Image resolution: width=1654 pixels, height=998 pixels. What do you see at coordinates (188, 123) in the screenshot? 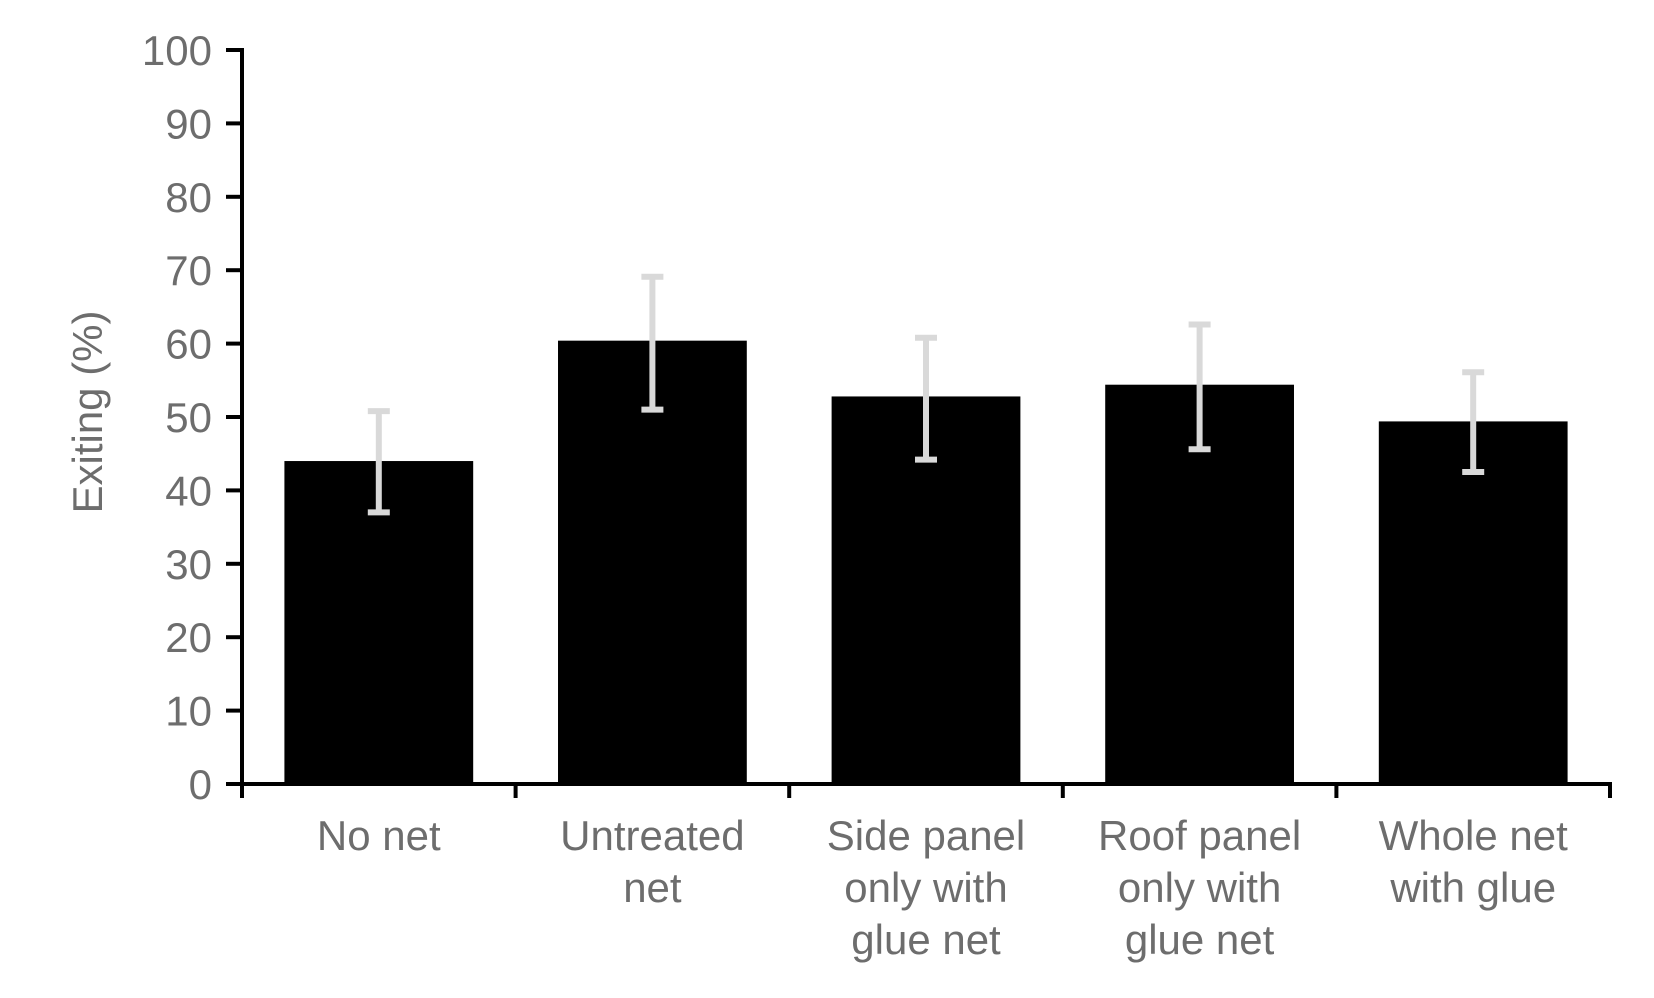
I see `y-tick-label: 90` at bounding box center [188, 123].